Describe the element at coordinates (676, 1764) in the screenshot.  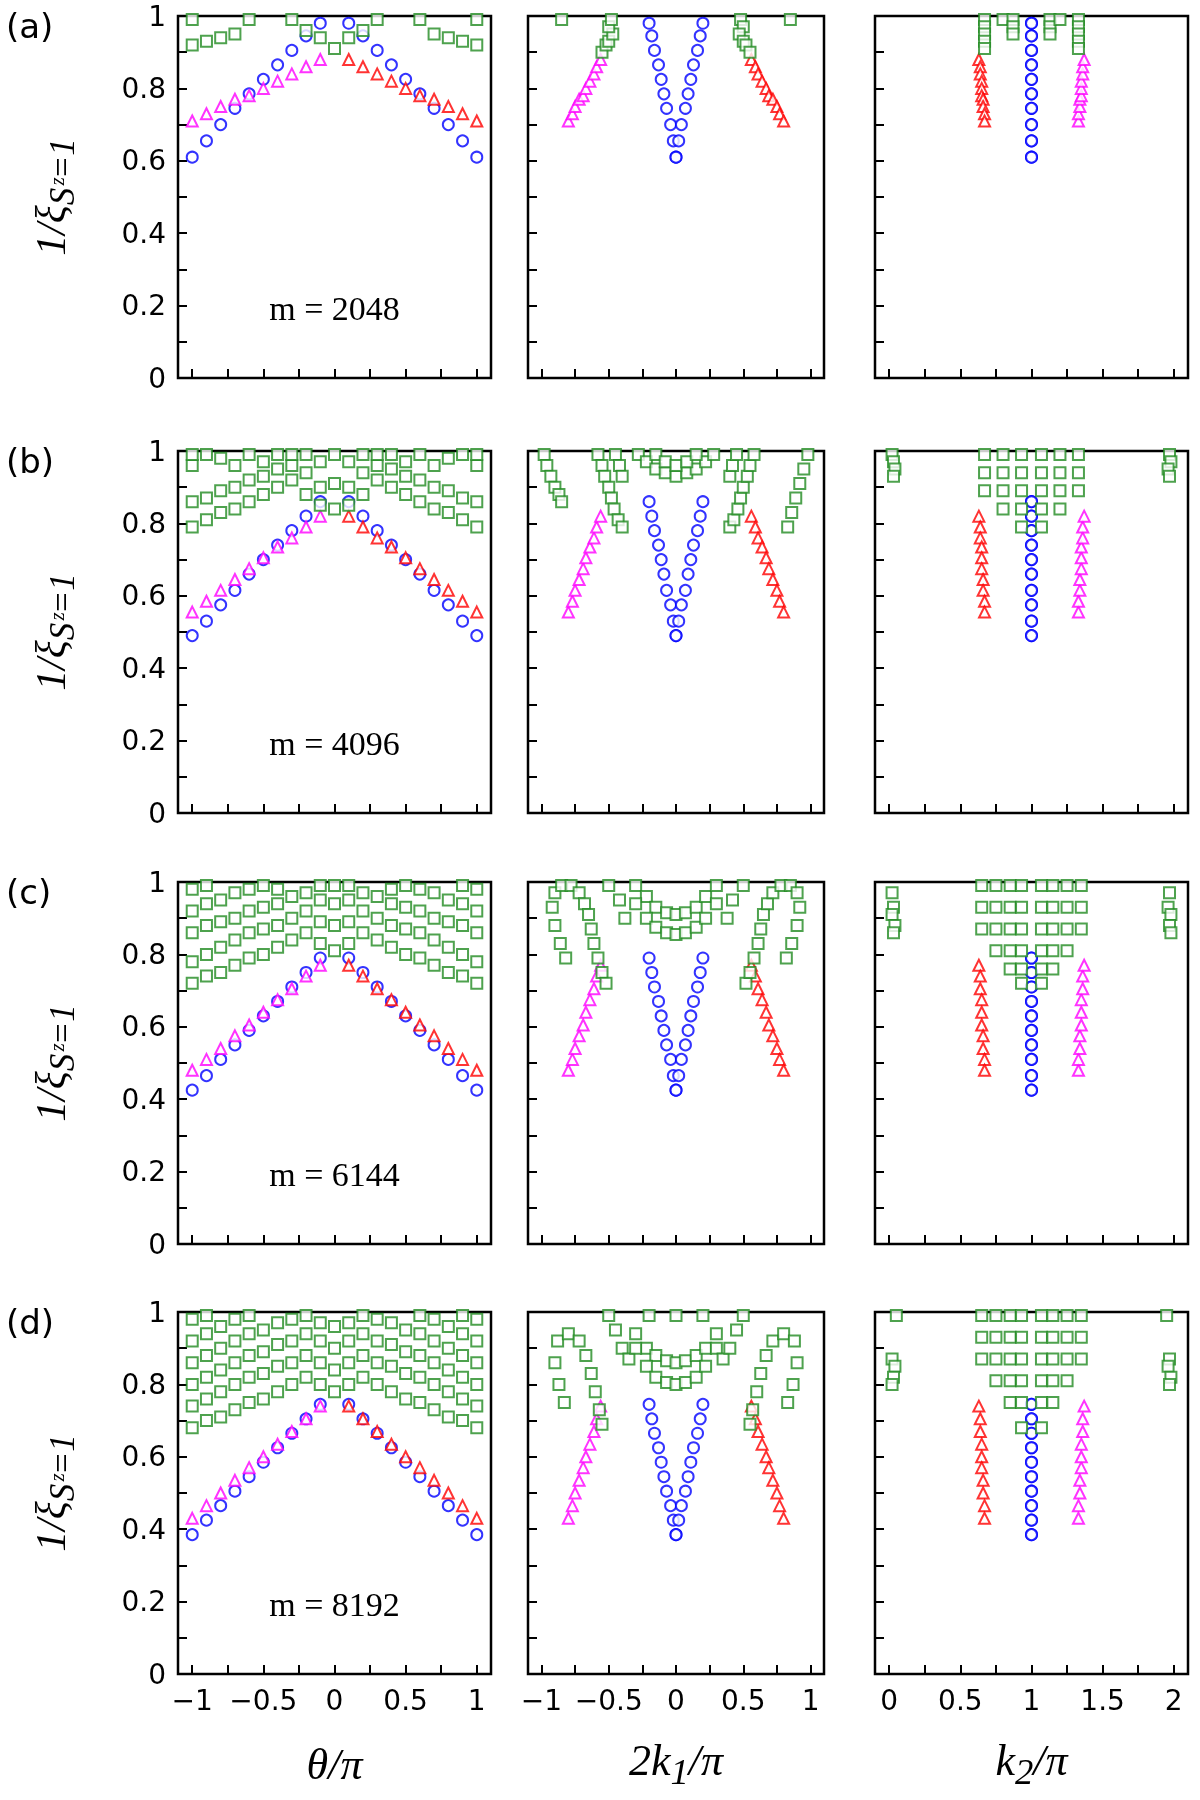
I see `x-axis-title: 2k$_{1}$/π` at that location.